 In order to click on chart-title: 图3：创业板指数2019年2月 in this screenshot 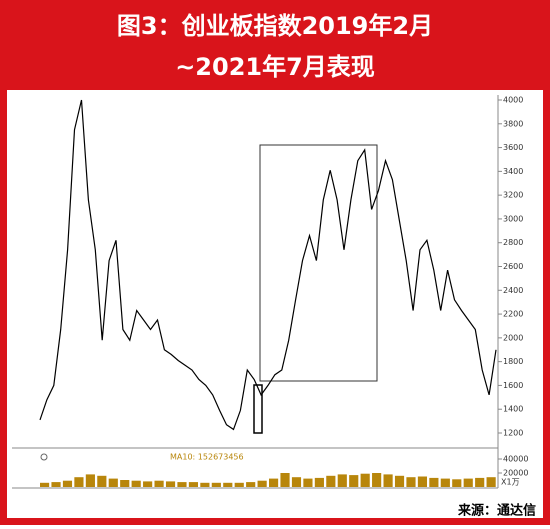, I will do `click(275, 26)`.